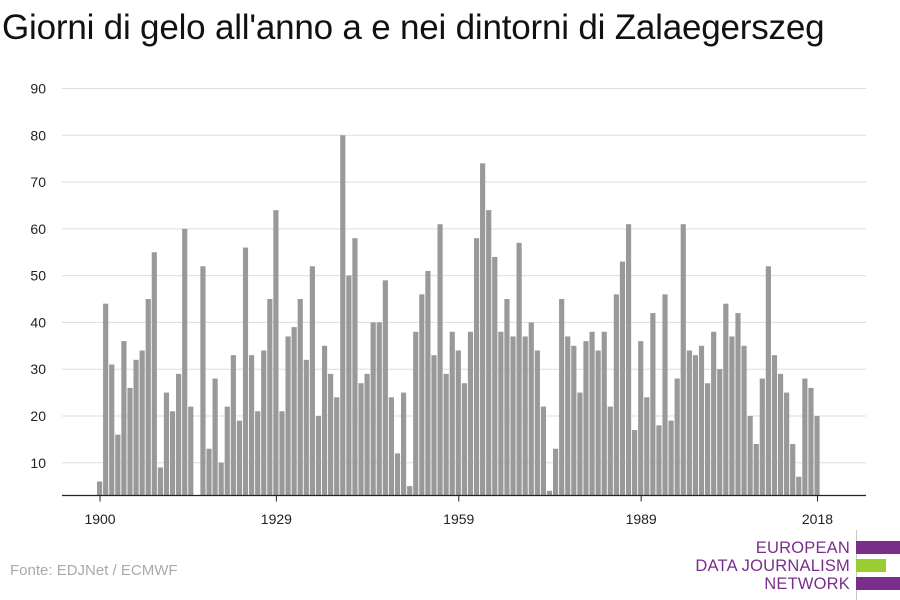 The image size is (900, 600). Describe the element at coordinates (610, 451) in the screenshot. I see `bar-1984` at that location.